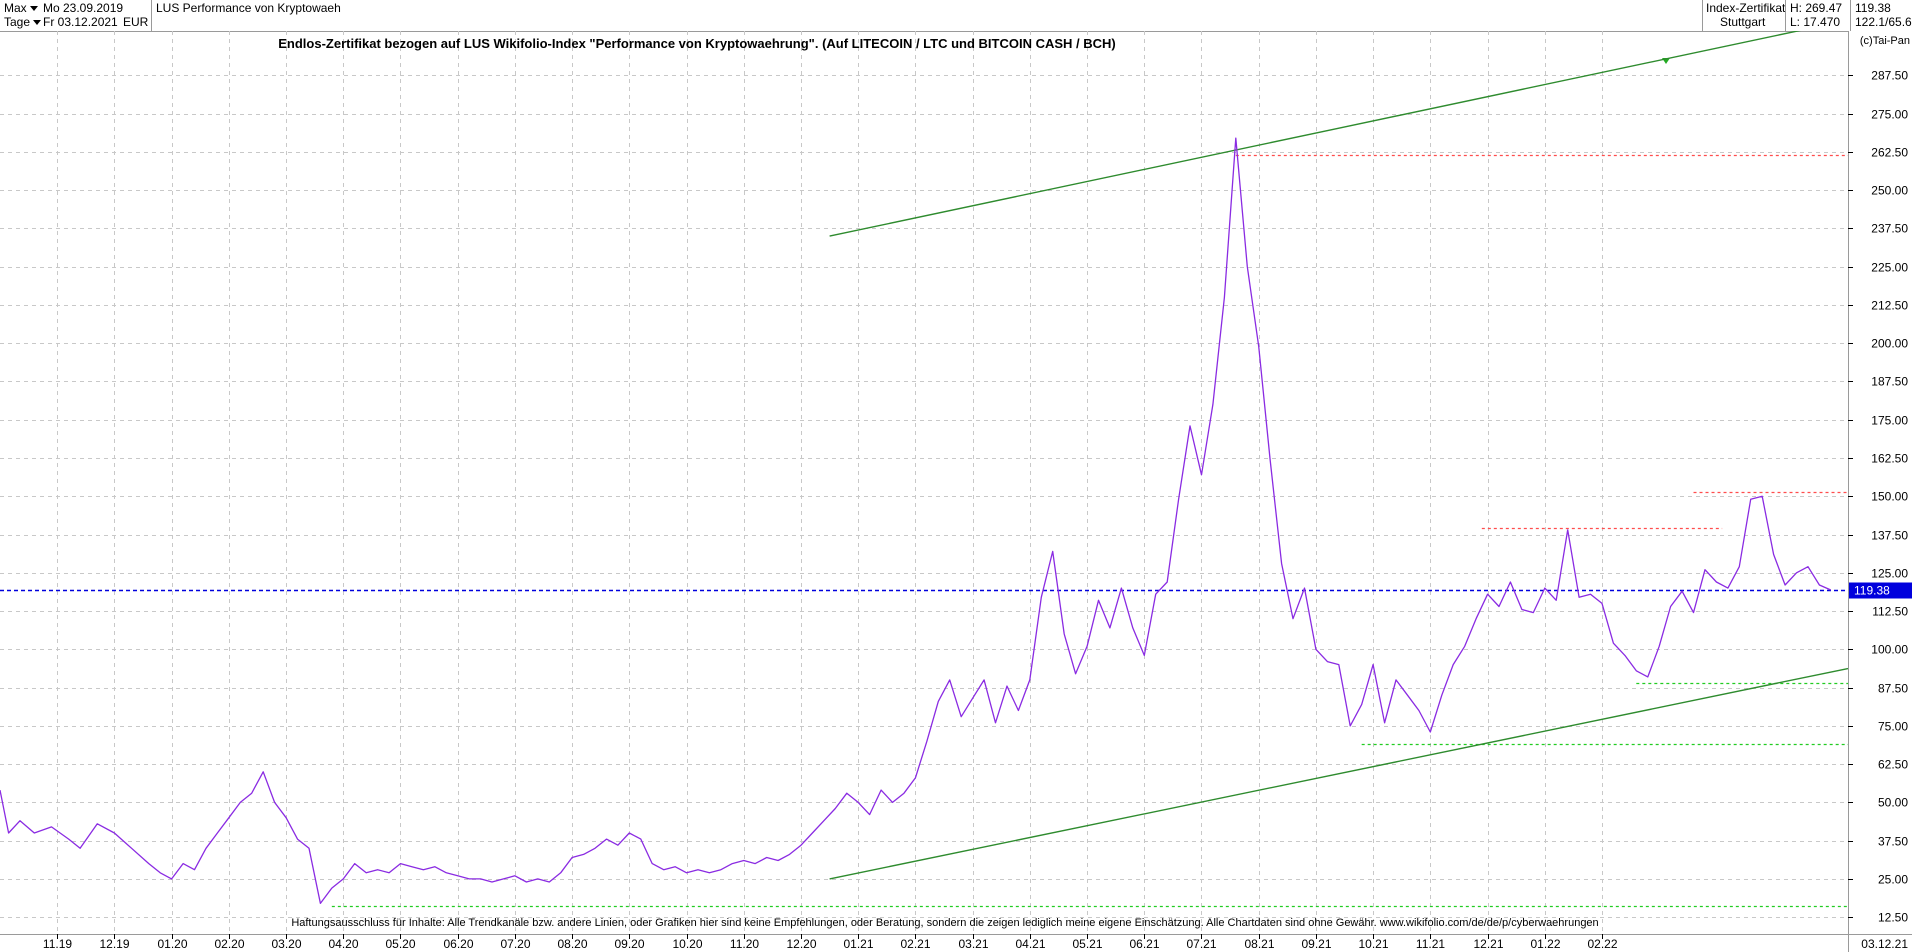 This screenshot has height=952, width=1912. Describe the element at coordinates (15, 8) in the screenshot. I see `period-selector-label: Max` at that location.